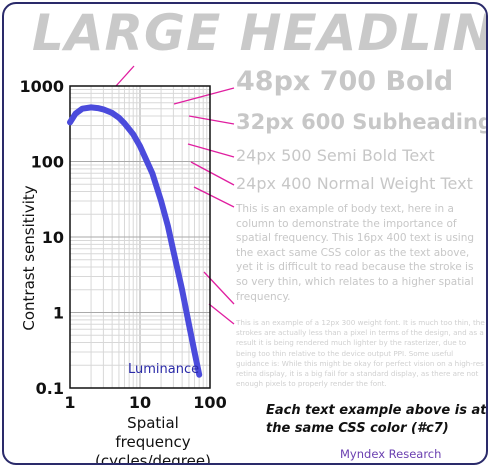  What do you see at coordinates (209, 402) in the screenshot?
I see `x-tick-label: 100` at bounding box center [209, 402].